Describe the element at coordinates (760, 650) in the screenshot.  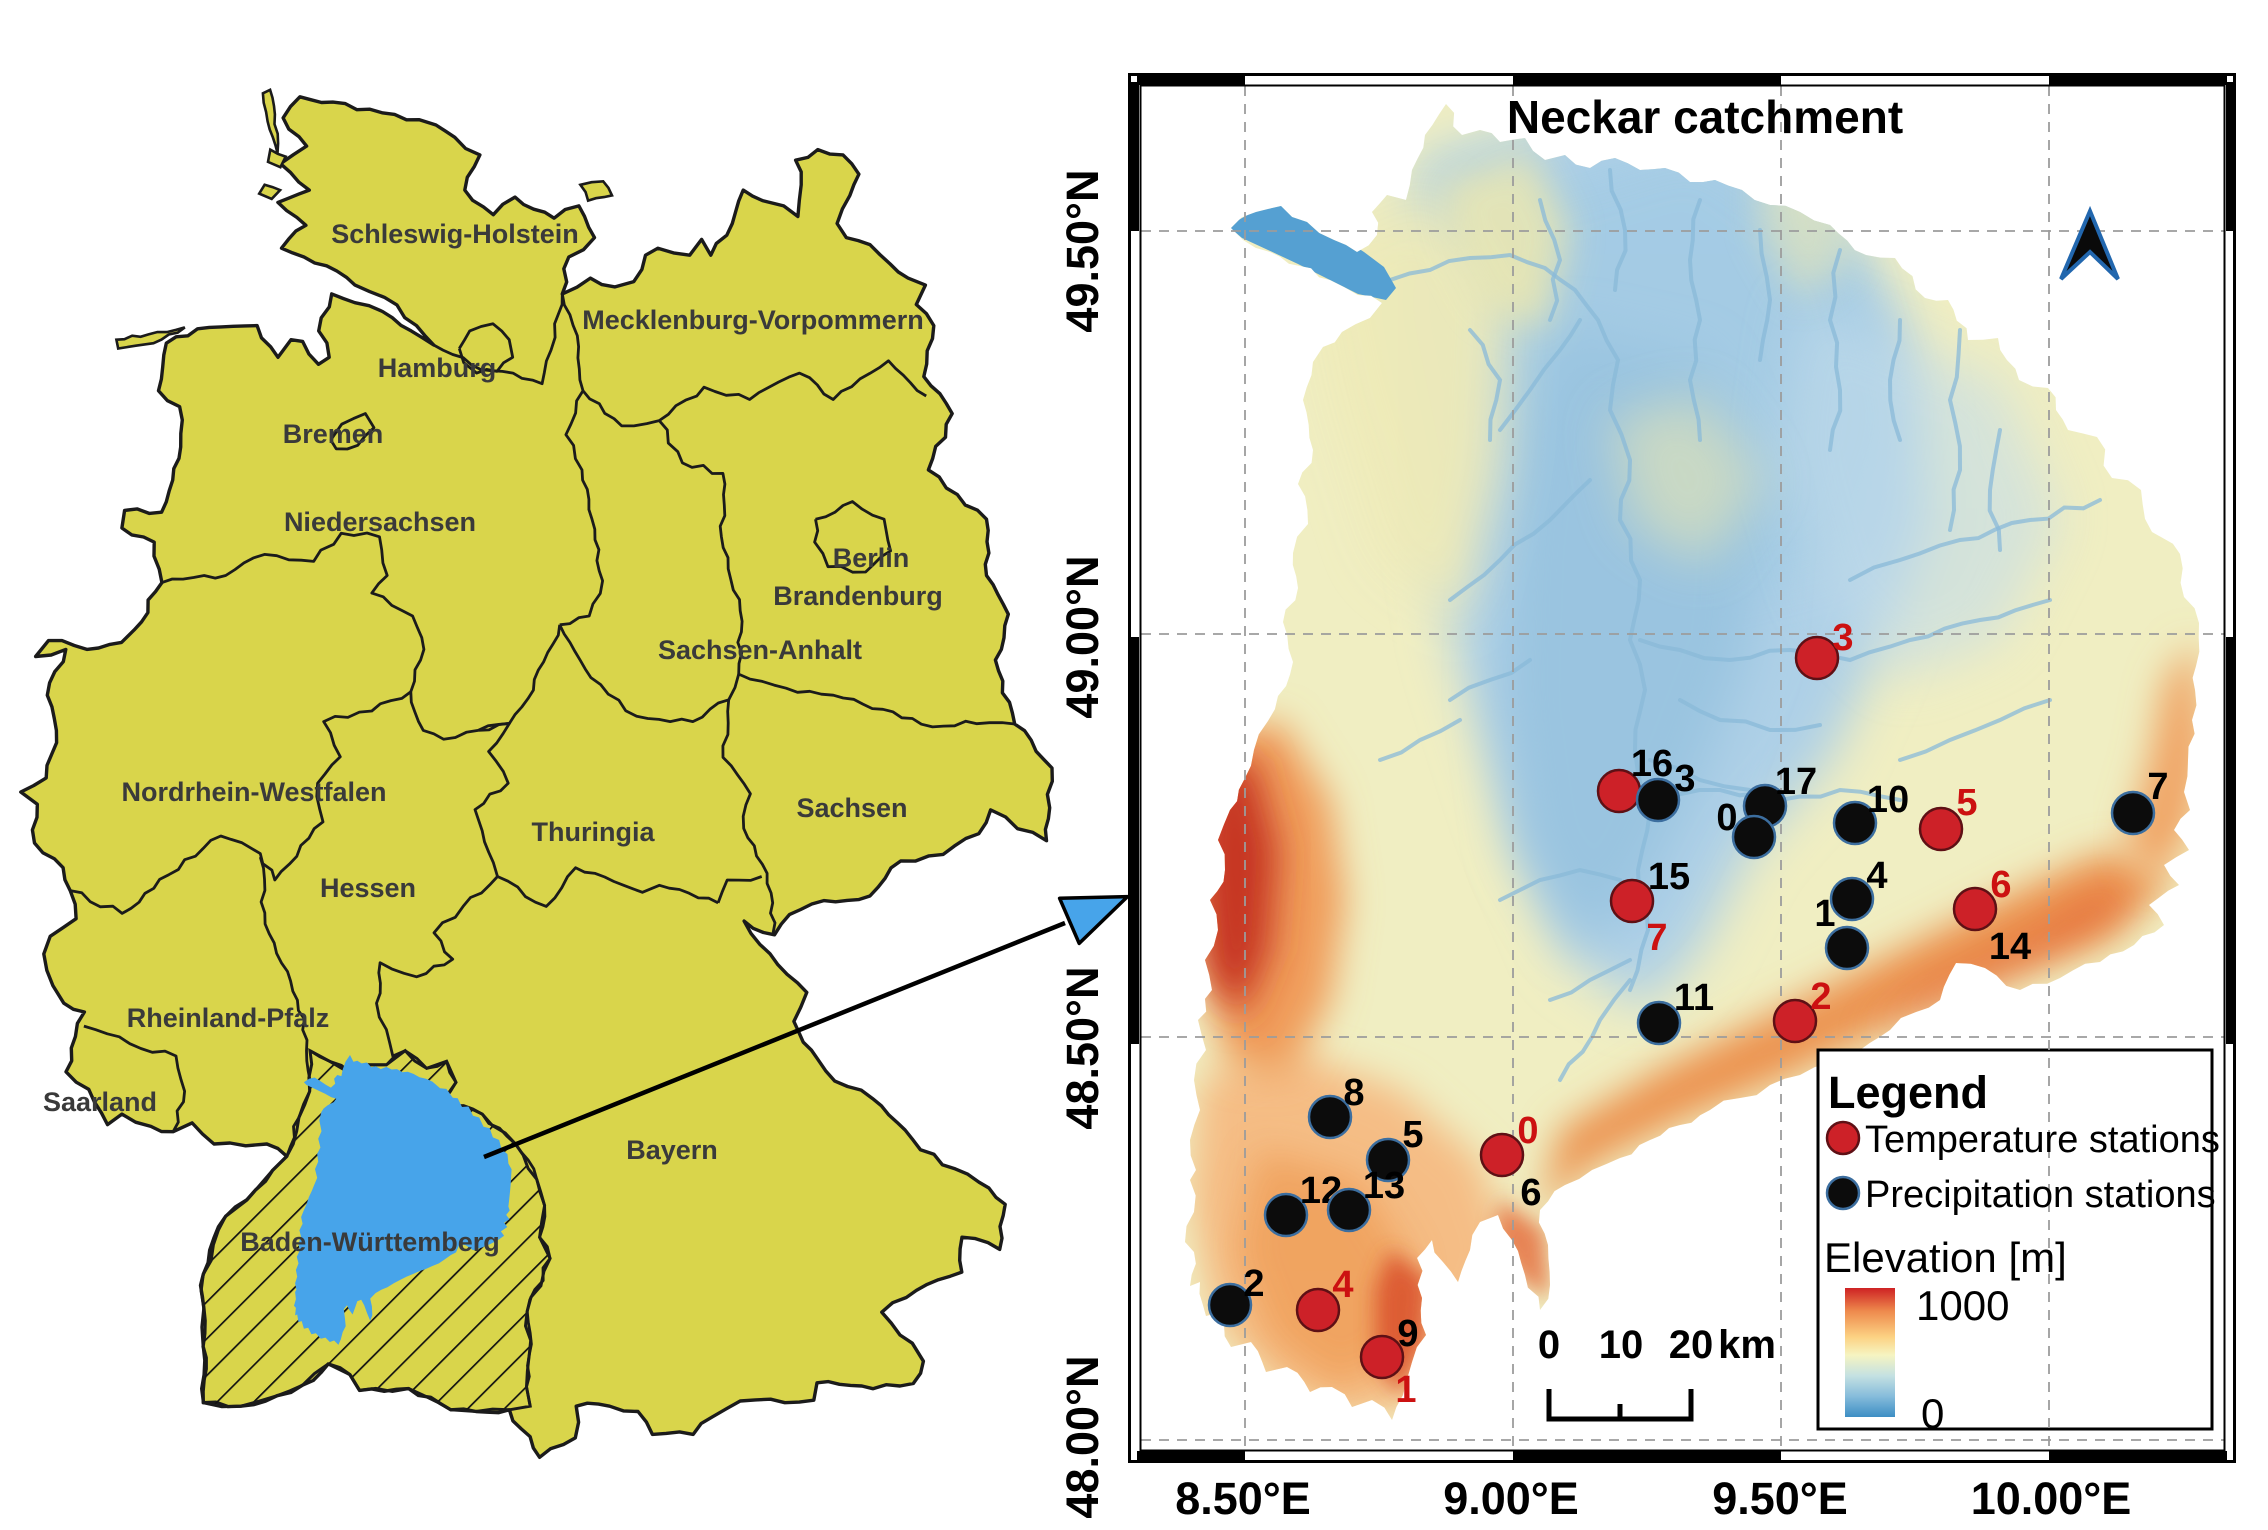
I see `svg-text: Sachsen-Anhalt` at that location.